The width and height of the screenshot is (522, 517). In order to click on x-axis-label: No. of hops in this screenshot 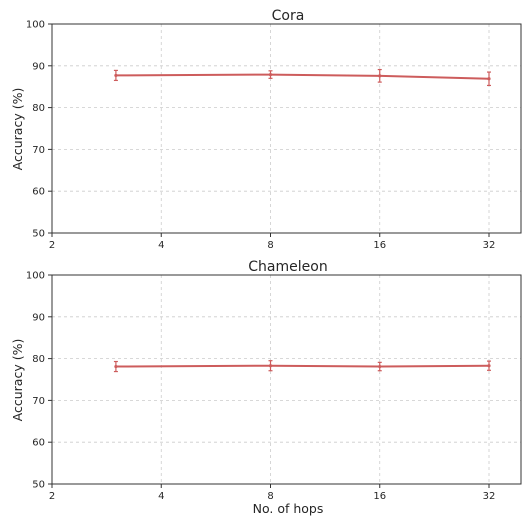, I will do `click(288, 508)`.